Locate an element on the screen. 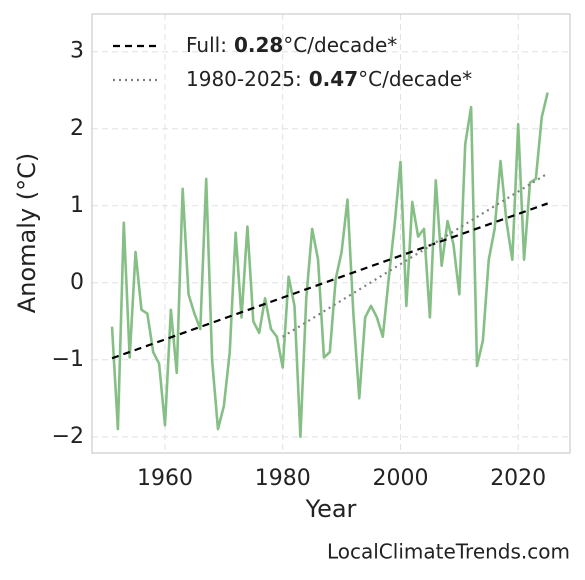 This screenshot has height=580, width=585. x-tick-label: 2000 is located at coordinates (400, 478).